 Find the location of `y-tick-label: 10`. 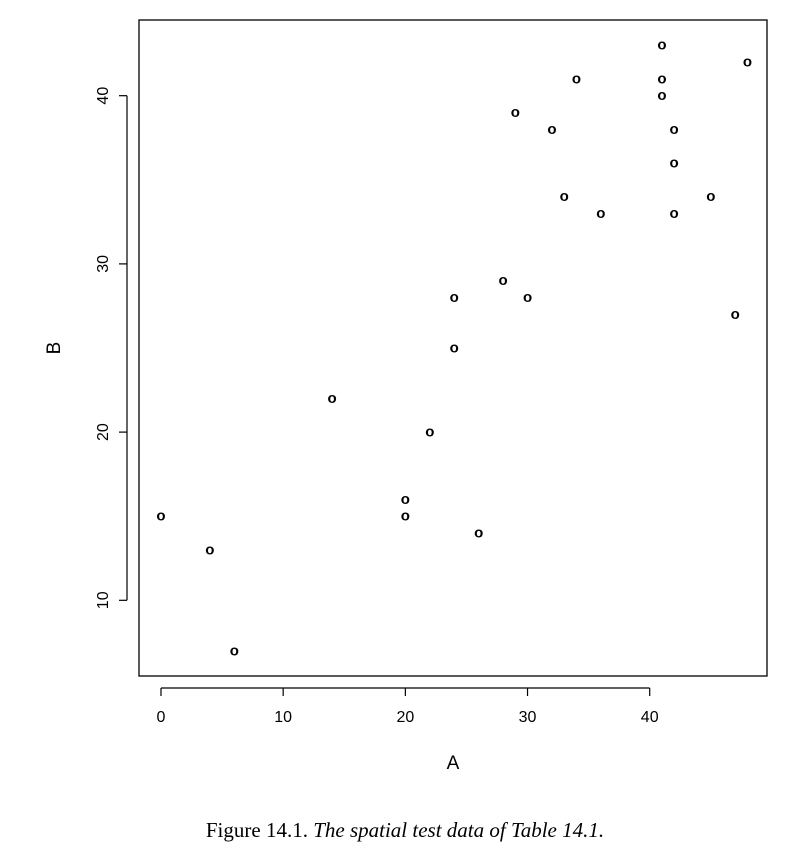

y-tick-label: 10 is located at coordinates (103, 600).